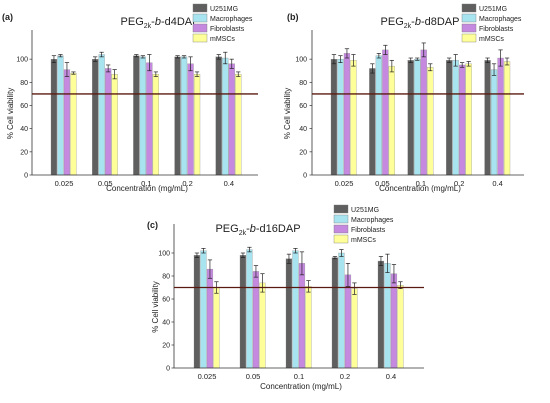 This screenshot has height=403, width=550. What do you see at coordinates (153, 22) in the screenshot?
I see `title-part: -` at bounding box center [153, 22].